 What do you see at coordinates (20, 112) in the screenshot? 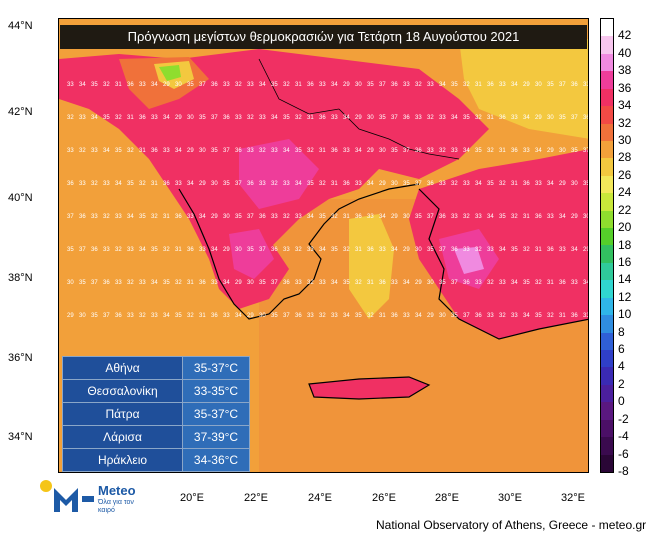
I see `lat-label-42: 42°N` at bounding box center [20, 112].